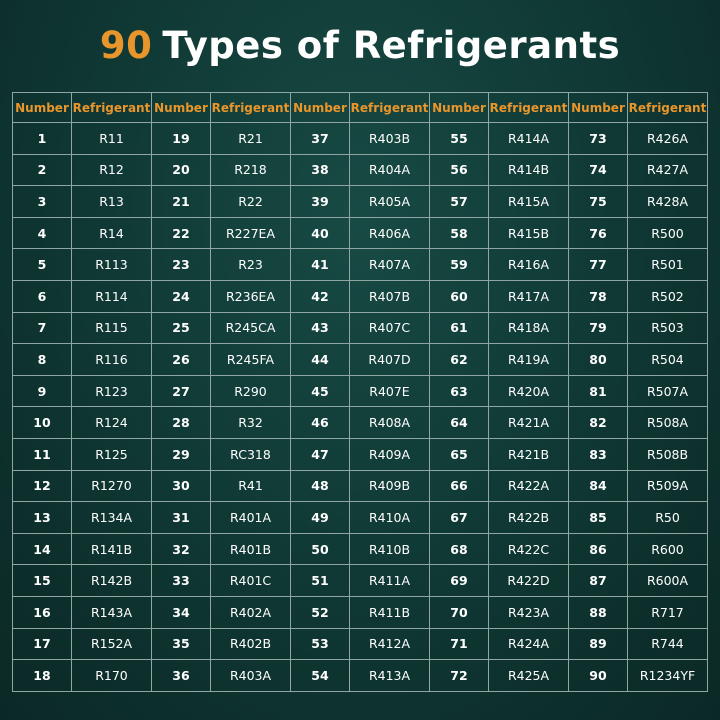  Describe the element at coordinates (528, 612) in the screenshot. I see `refrigerant-cell: R423A` at that location.